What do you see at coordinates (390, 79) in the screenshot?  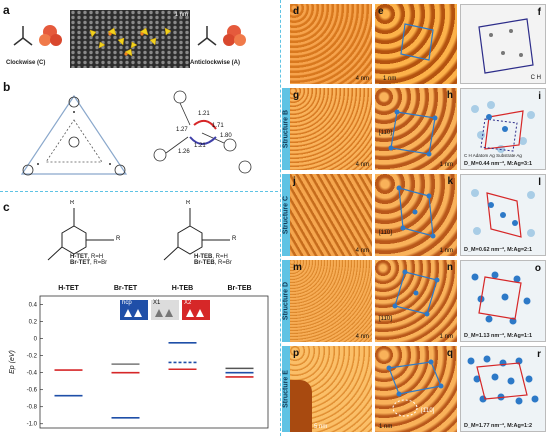 I see `panel-e-scale: 1 nm` at bounding box center [390, 79].